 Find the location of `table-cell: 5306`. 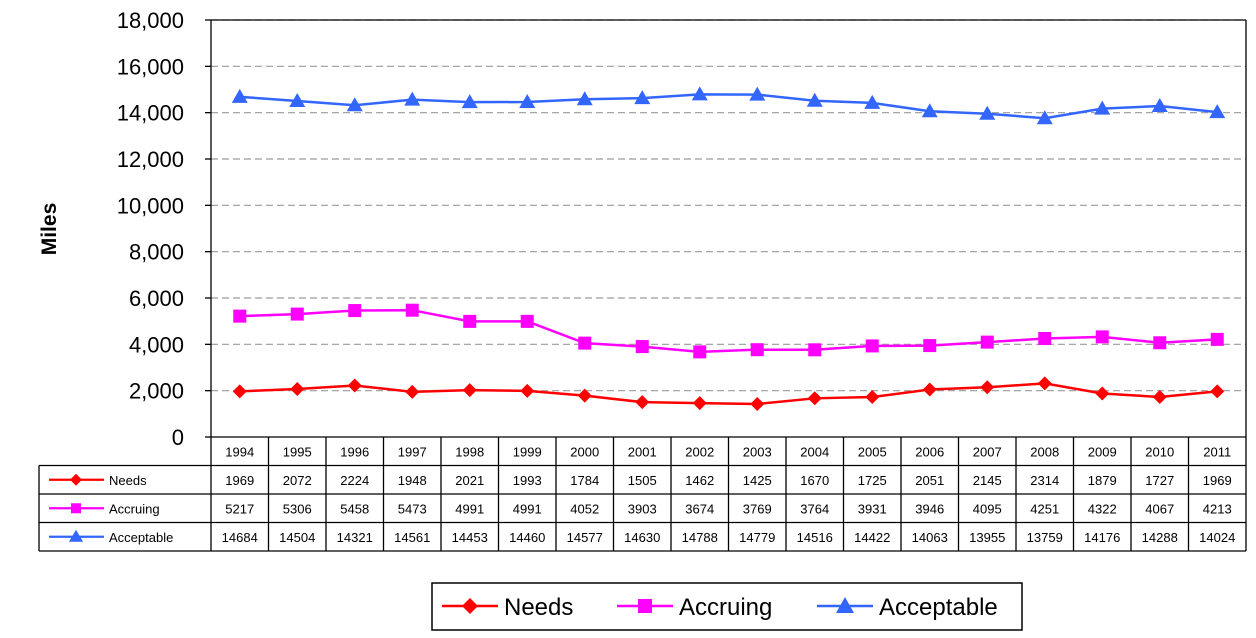

table-cell: 5306 is located at coordinates (297, 508).